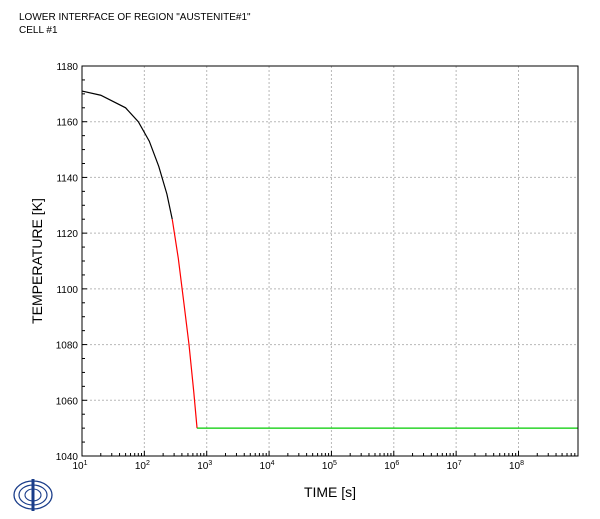 Image resolution: width=600 pixels, height=519 pixels. I want to click on thermo-calc-logo-icon, so click(33, 495).